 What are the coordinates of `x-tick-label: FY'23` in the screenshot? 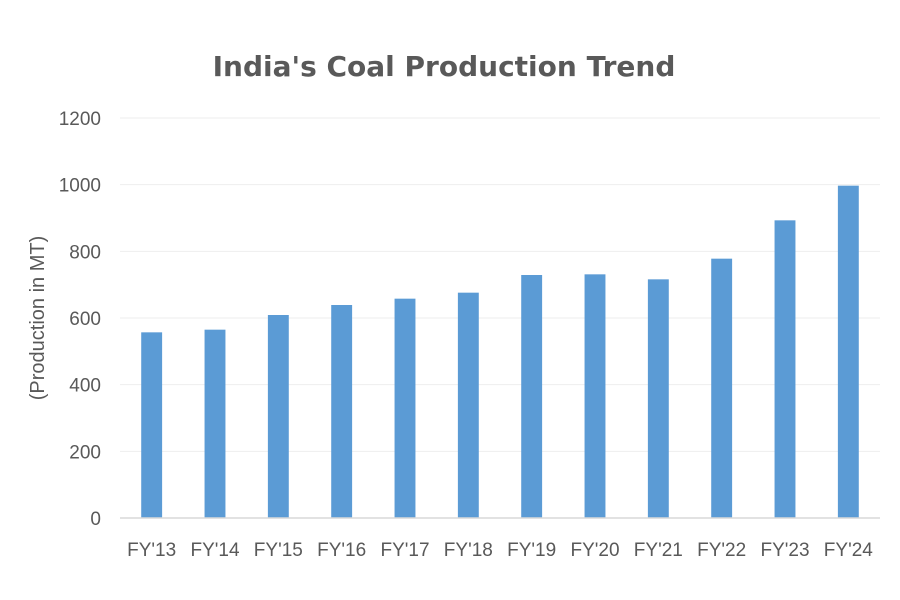 It's located at (784, 550).